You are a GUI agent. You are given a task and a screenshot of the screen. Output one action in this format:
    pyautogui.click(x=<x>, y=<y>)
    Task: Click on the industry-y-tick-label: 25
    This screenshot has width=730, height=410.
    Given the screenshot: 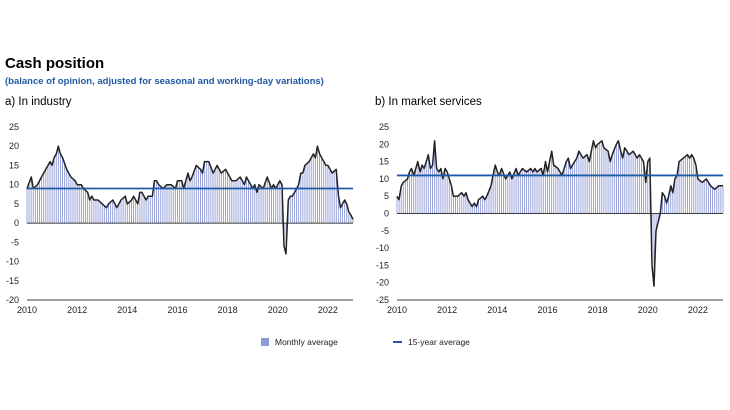 What is the action you would take?
    pyautogui.click(x=14, y=127)
    